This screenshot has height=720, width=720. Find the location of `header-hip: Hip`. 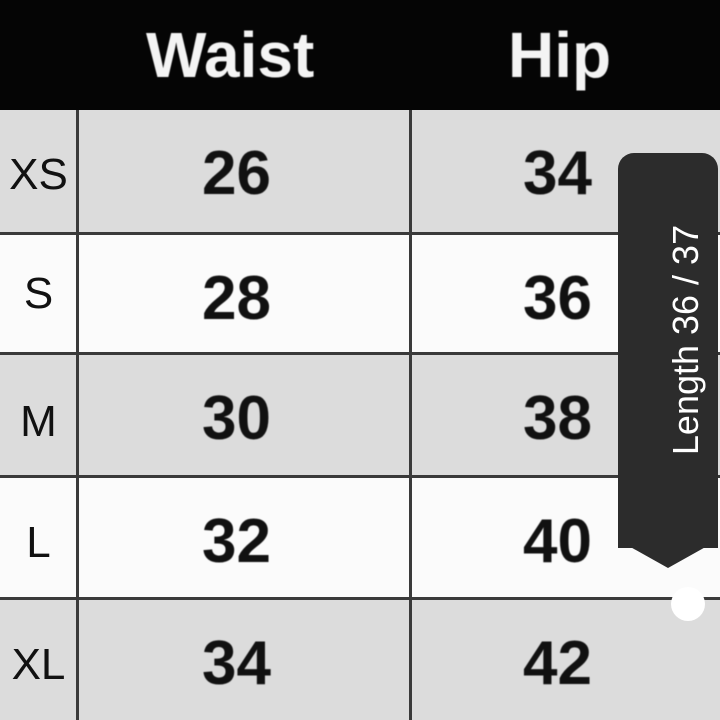

header-hip: Hip is located at coordinates (560, 55).